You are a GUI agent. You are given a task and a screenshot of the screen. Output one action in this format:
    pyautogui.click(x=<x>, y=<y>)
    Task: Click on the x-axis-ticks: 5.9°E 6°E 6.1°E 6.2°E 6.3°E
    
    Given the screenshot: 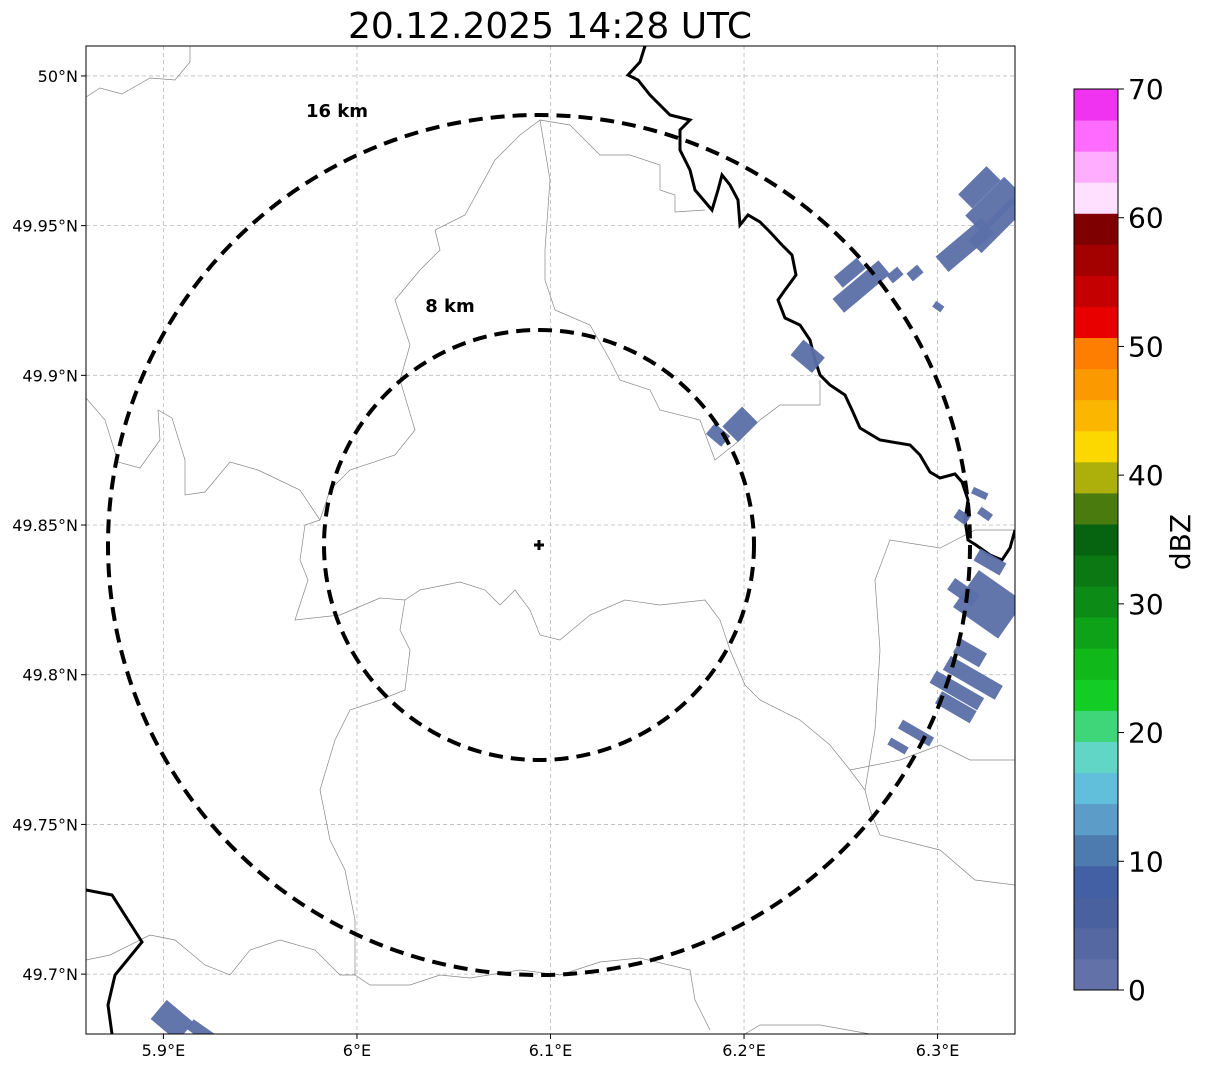 What is the action you would take?
    pyautogui.click(x=551, y=1047)
    